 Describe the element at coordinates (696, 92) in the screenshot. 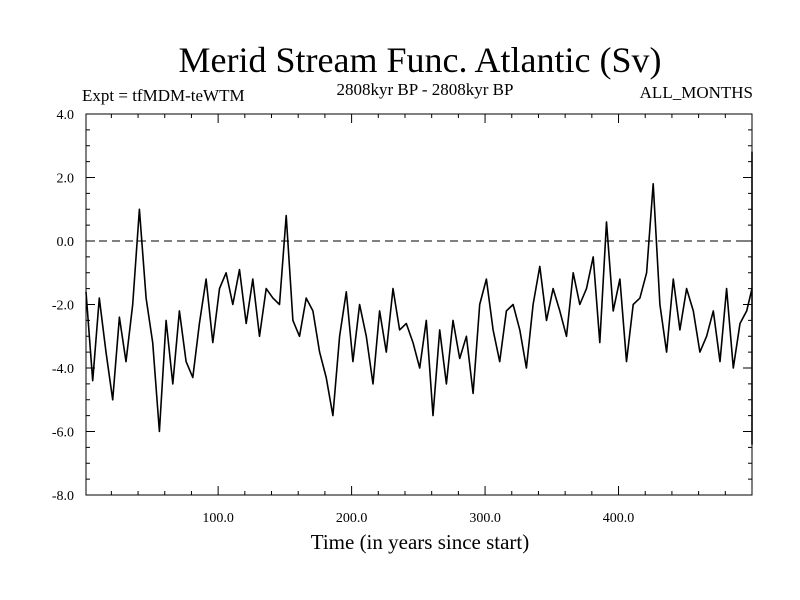

I see `months-label: ALL_MONTHS` at that location.